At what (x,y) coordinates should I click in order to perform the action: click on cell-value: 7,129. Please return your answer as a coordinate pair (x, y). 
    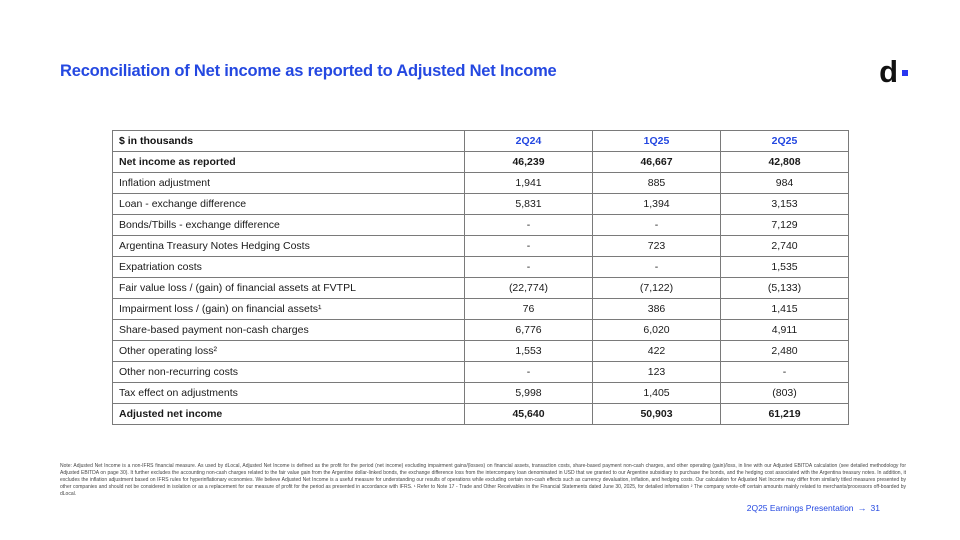
    Looking at the image, I should click on (784, 225).